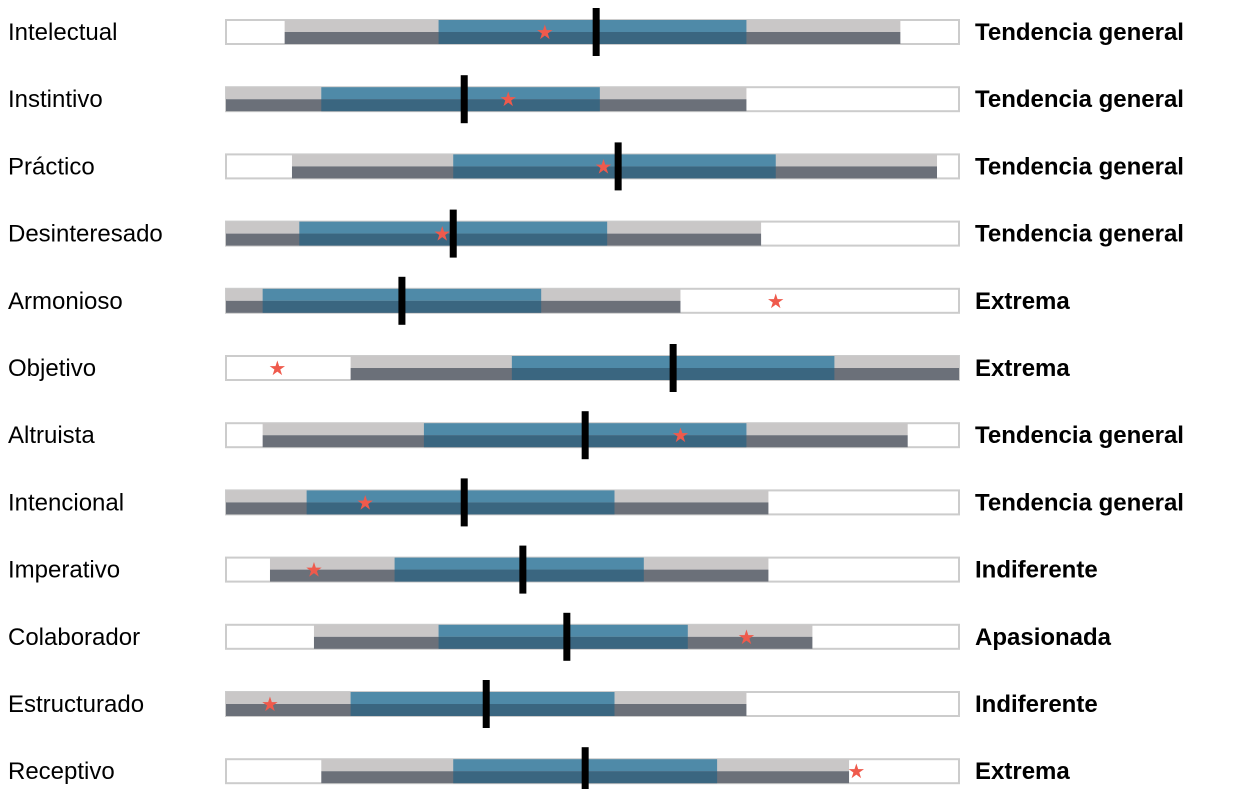  I want to click on status-label: Apasionada, so click(1043, 637).